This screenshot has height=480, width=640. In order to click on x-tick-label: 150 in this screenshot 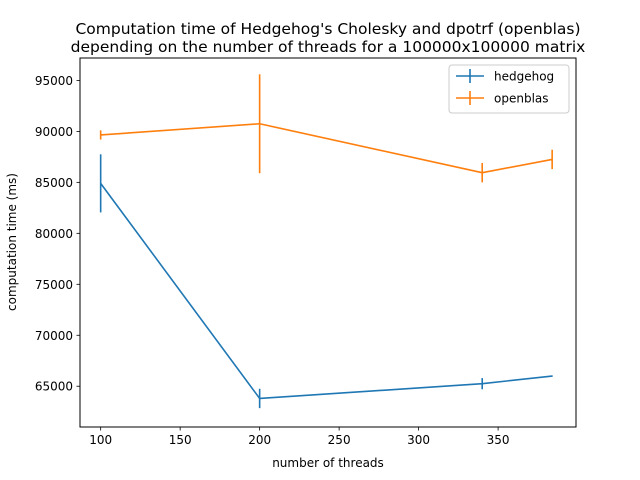, I will do `click(180, 440)`.